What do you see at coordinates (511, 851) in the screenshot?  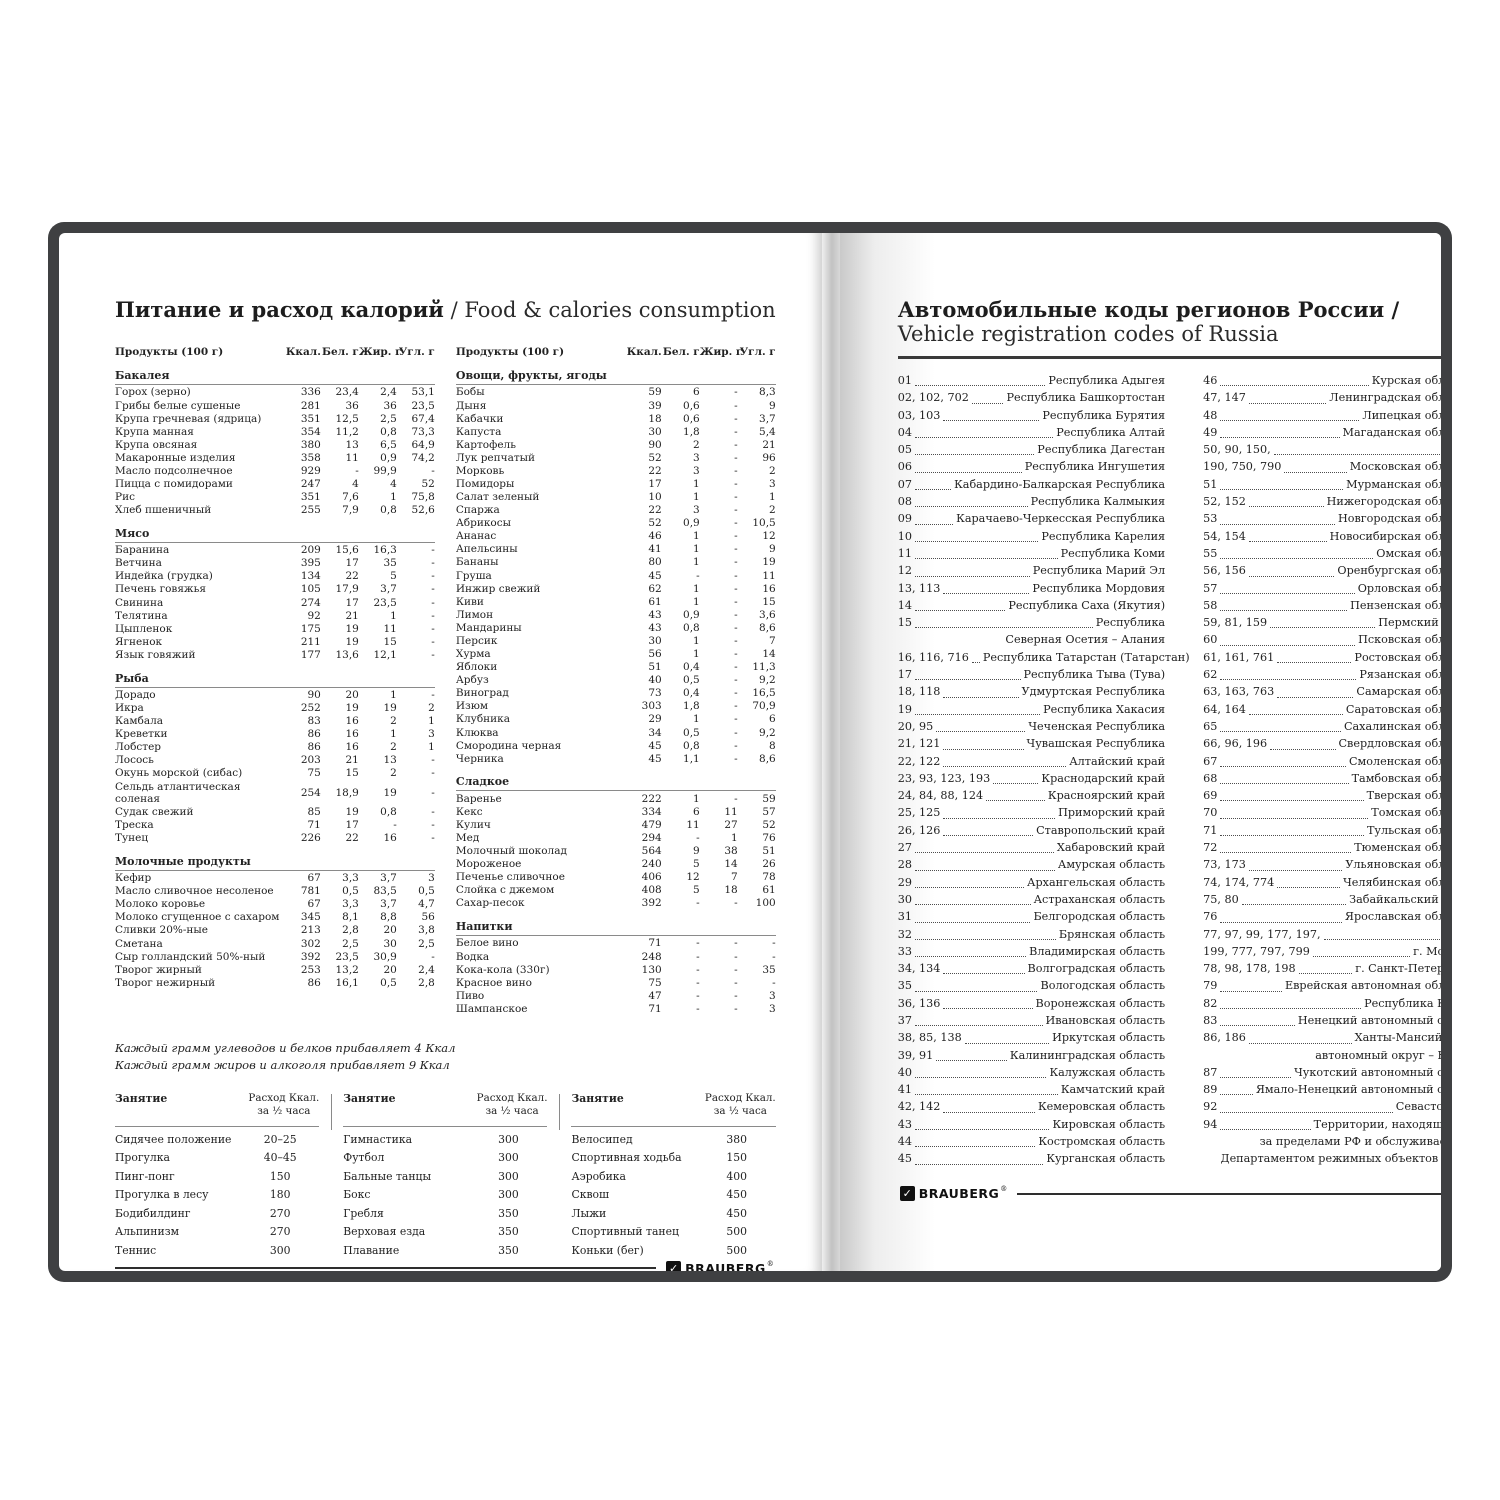 I see `food-name: Молочный шоколад` at bounding box center [511, 851].